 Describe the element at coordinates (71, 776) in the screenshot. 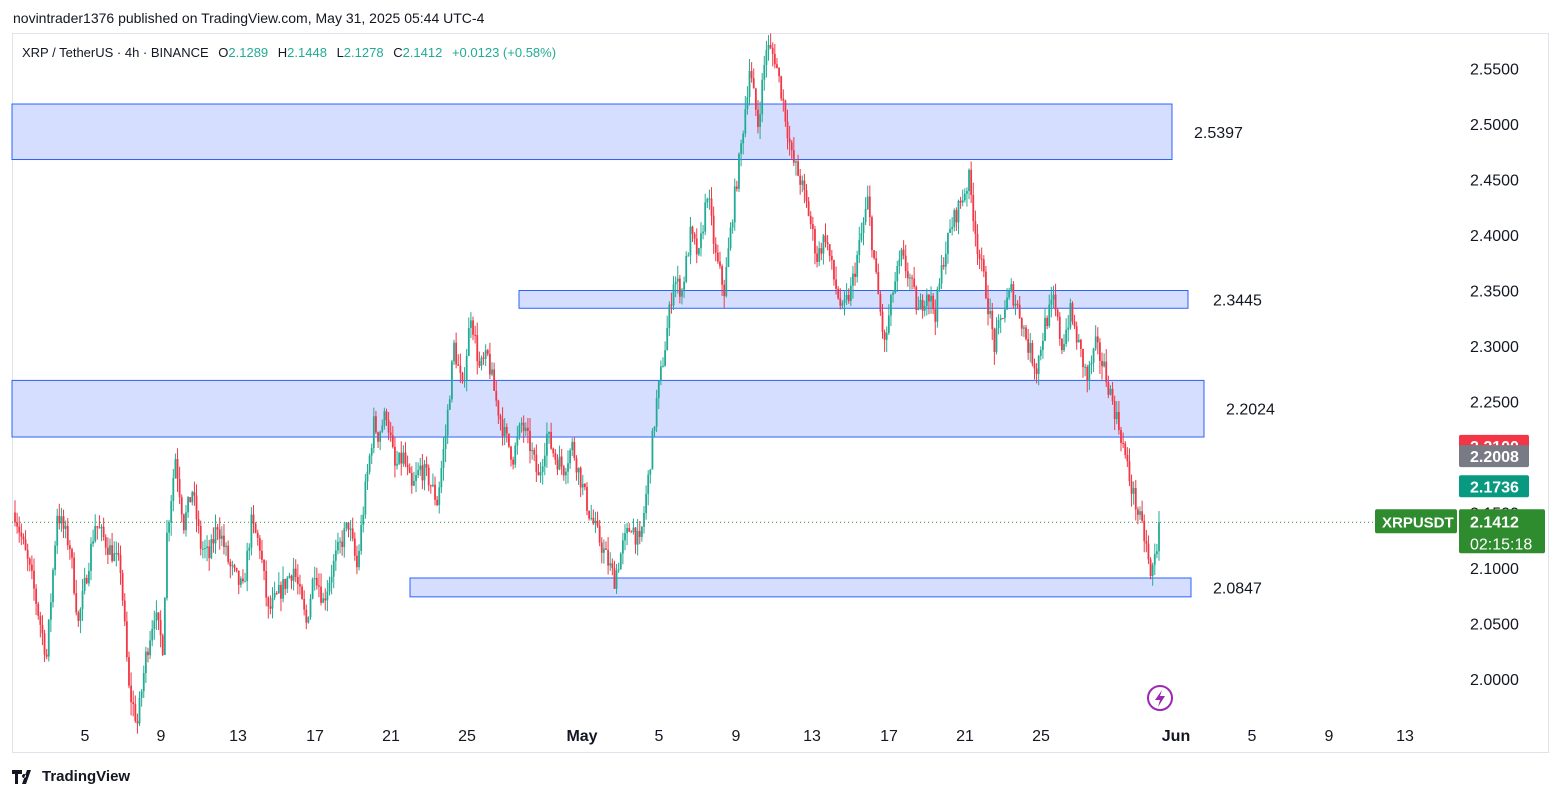

I see `tradingview-footer: TradingView` at that location.